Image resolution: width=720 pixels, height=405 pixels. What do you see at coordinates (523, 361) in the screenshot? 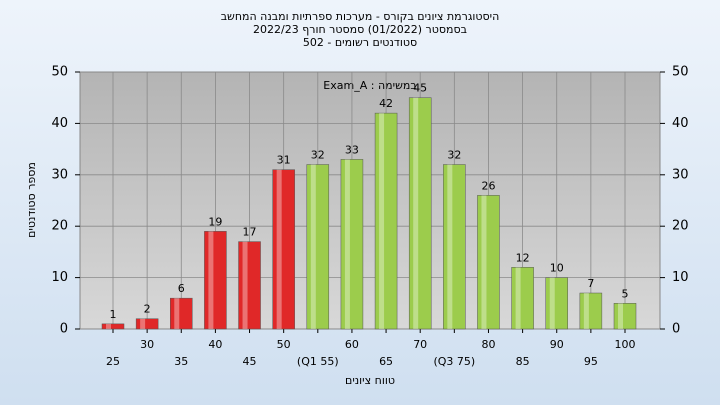
I see `x-tick-label: 85` at bounding box center [523, 361].